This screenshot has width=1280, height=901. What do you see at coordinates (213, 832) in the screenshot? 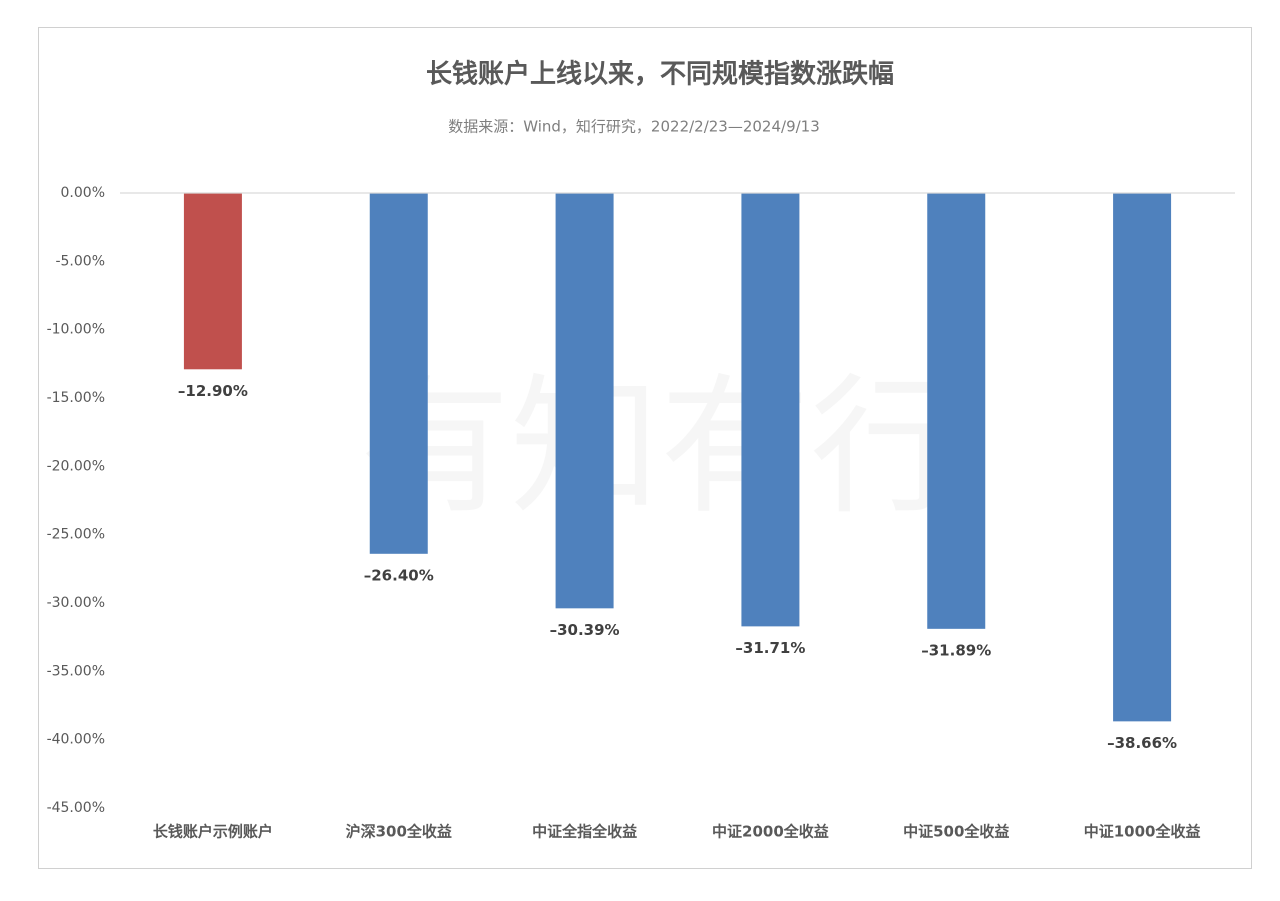
I see `x-tick-label: 长钱账户示例账户` at bounding box center [213, 832].